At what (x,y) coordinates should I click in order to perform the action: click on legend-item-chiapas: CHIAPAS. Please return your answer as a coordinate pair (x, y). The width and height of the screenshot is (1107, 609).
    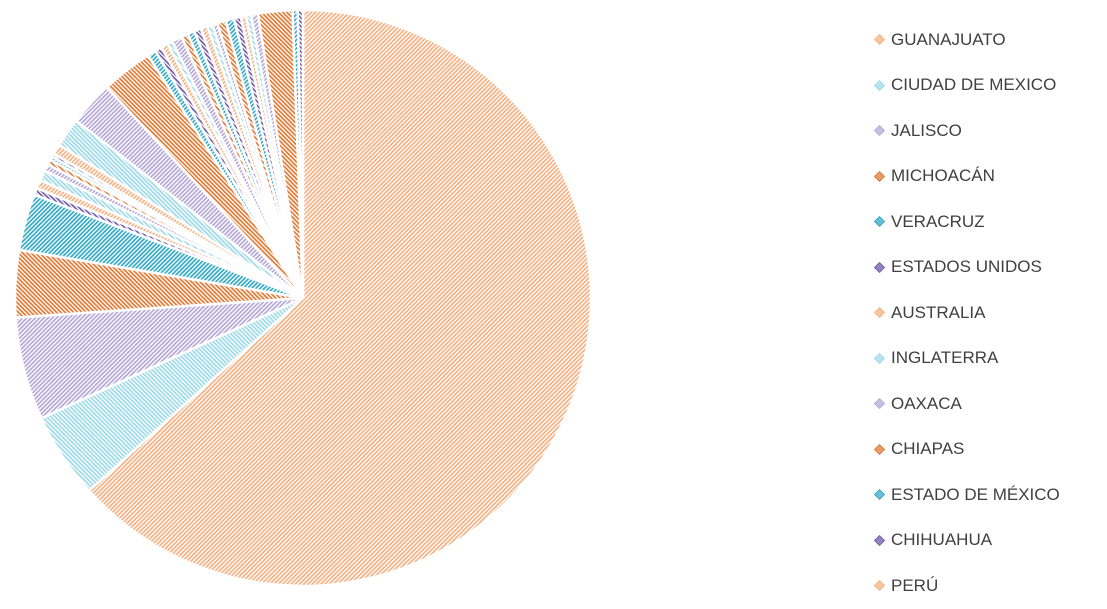
    Looking at the image, I should click on (967, 450).